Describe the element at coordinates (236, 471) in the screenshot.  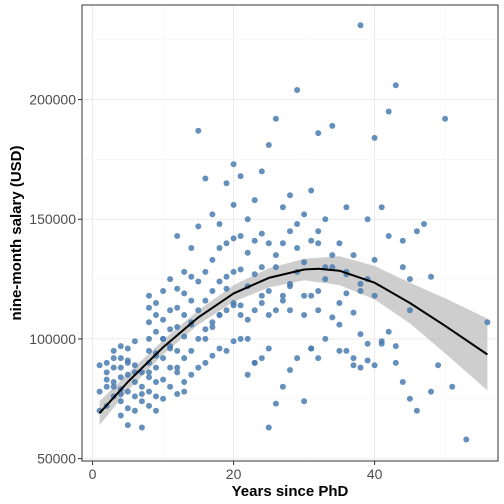
I see `x-axis: 0 20 40` at that location.